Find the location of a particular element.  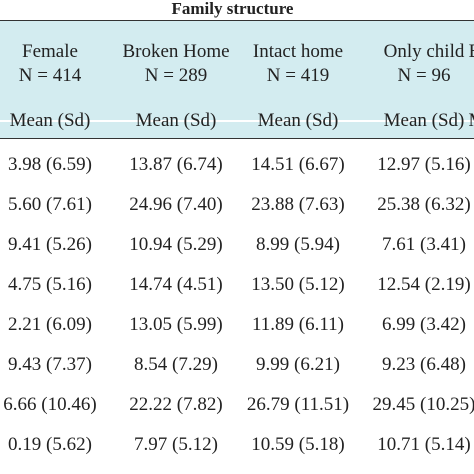

column-label: Female is located at coordinates (50, 51).